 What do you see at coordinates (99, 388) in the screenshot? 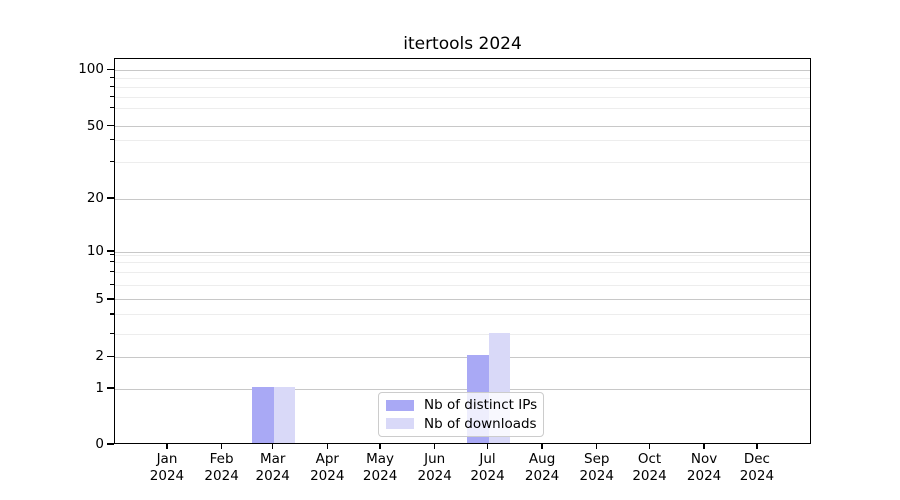
I see `y-tick-label-1: 1` at bounding box center [99, 388].